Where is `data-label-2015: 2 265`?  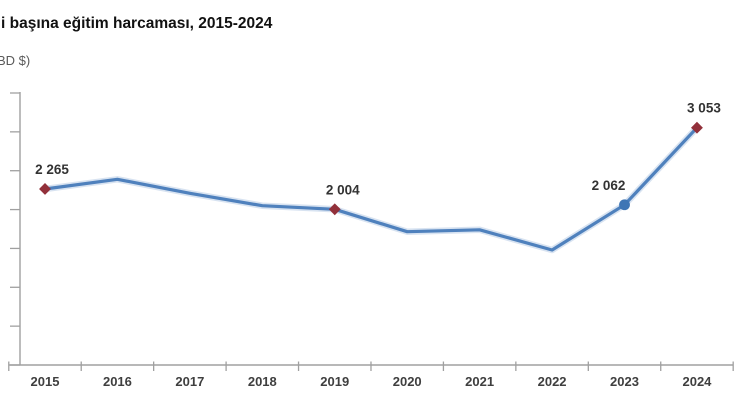 data-label-2015: 2 265 is located at coordinates (52, 169).